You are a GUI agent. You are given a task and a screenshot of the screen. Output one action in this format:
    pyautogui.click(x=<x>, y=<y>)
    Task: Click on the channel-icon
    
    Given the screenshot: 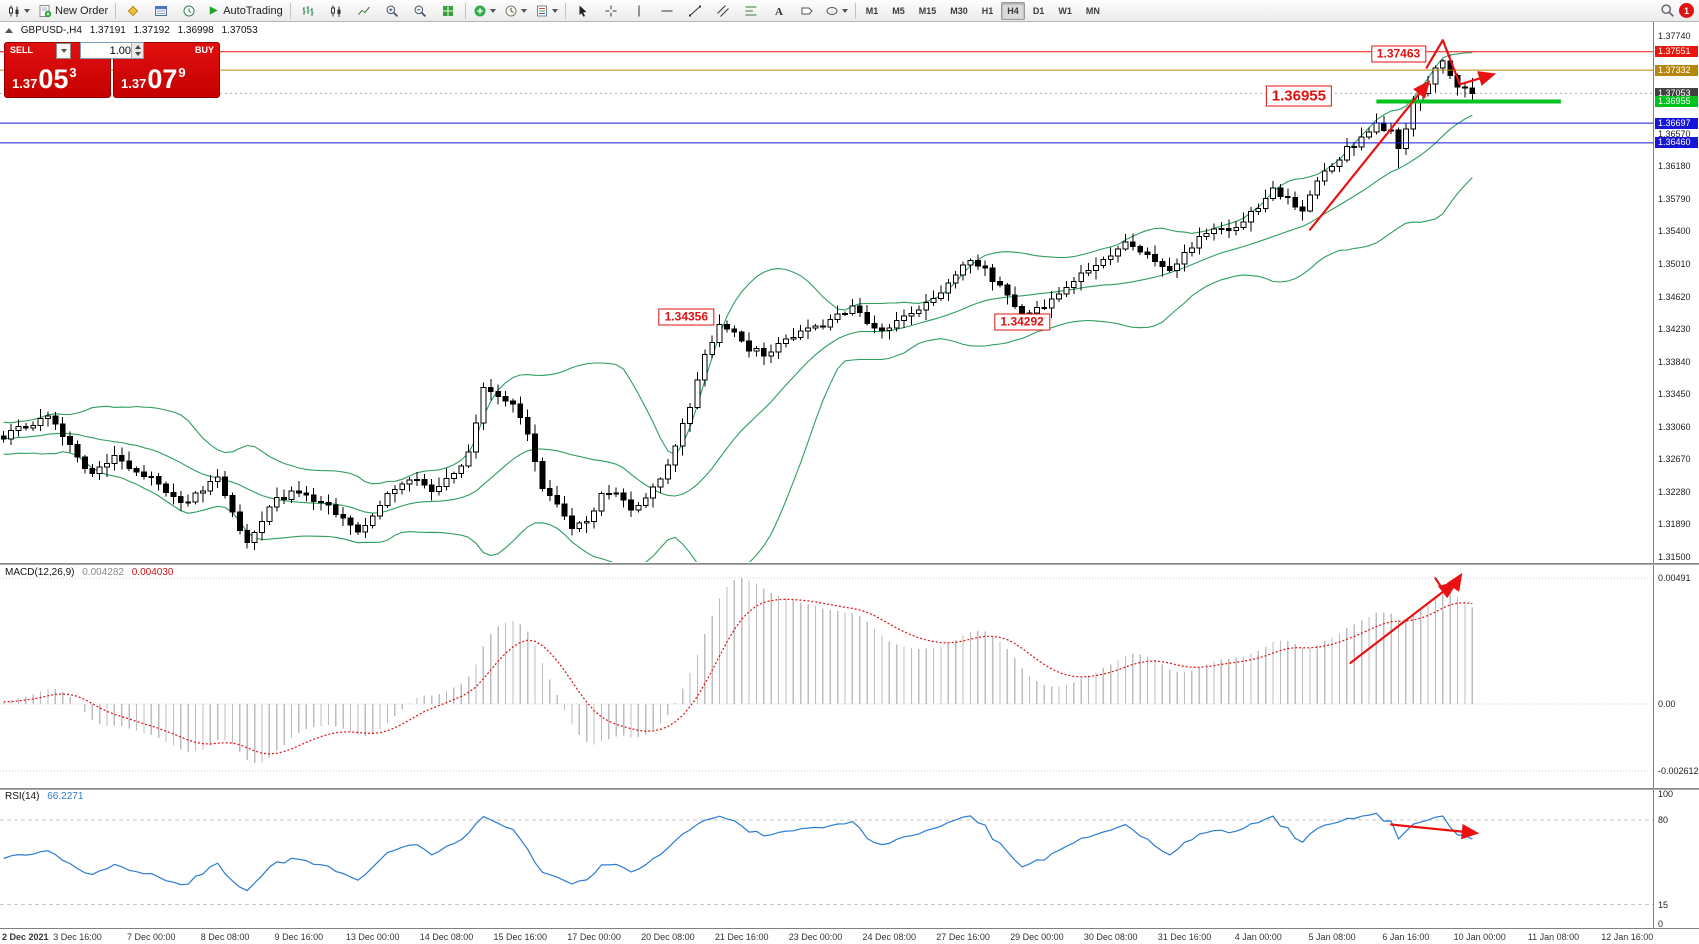 What is the action you would take?
    pyautogui.click(x=723, y=11)
    